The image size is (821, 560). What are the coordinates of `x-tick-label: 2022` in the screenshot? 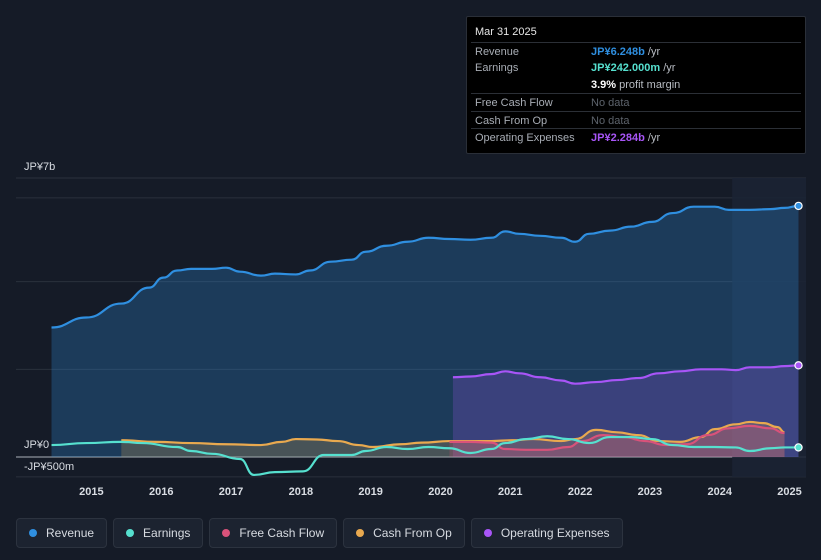 It's located at (580, 492).